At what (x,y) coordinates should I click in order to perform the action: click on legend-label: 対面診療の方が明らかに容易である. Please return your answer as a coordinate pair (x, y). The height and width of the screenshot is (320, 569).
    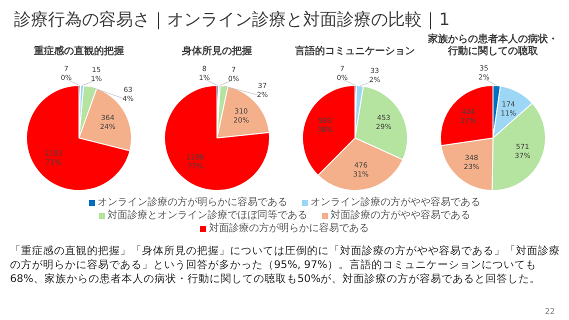
    Looking at the image, I should click on (289, 228).